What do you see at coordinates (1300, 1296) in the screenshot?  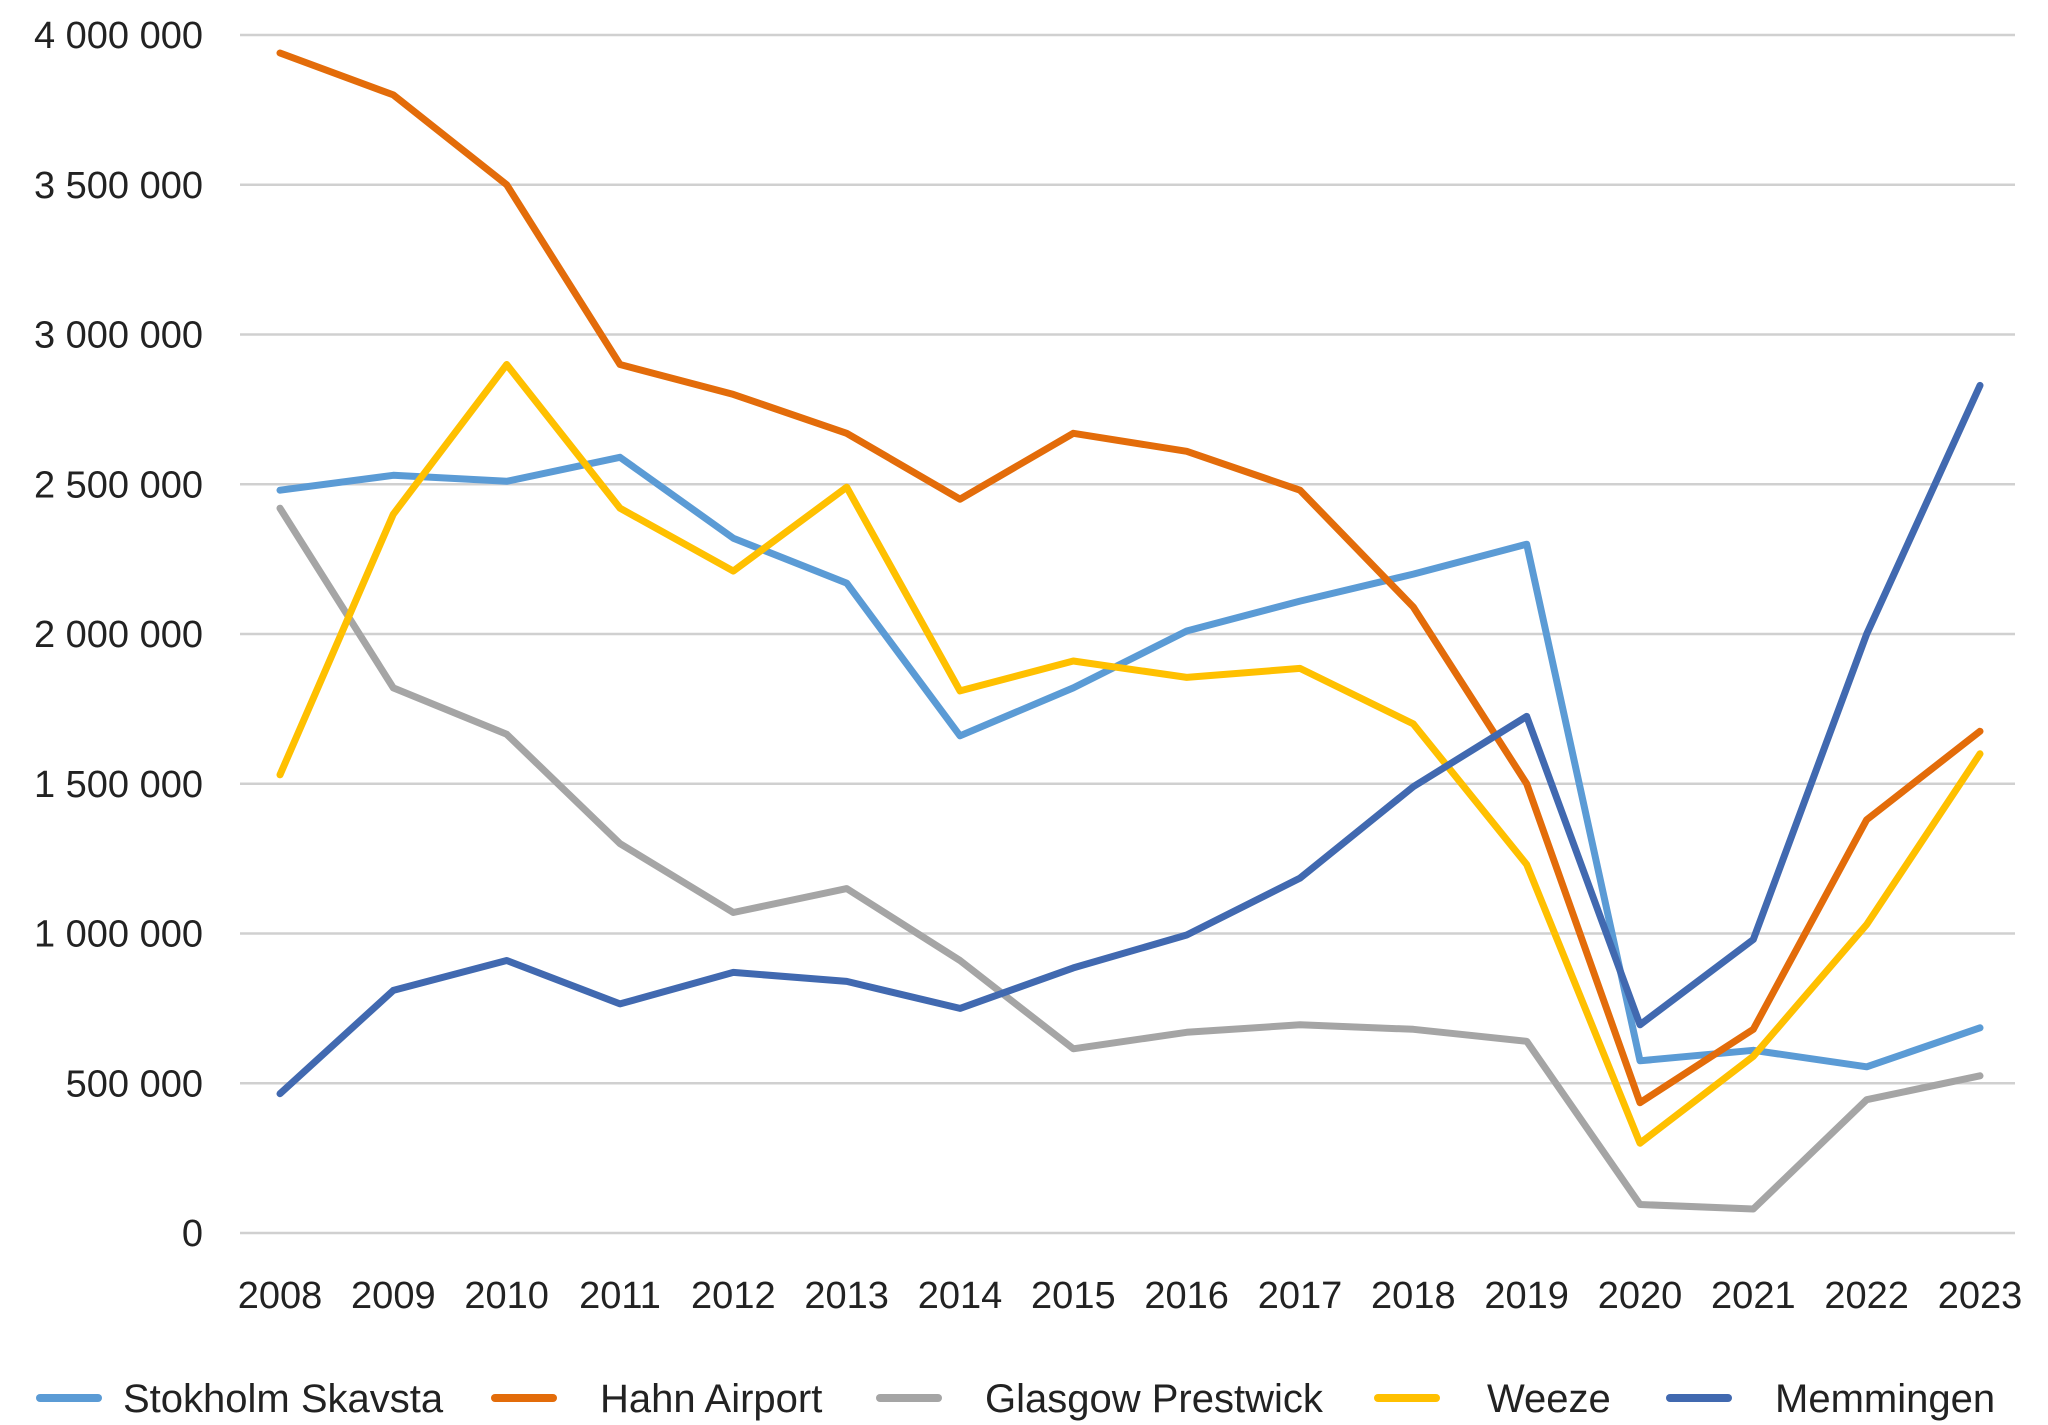 I see `x-tick-label: 2017` at bounding box center [1300, 1296].